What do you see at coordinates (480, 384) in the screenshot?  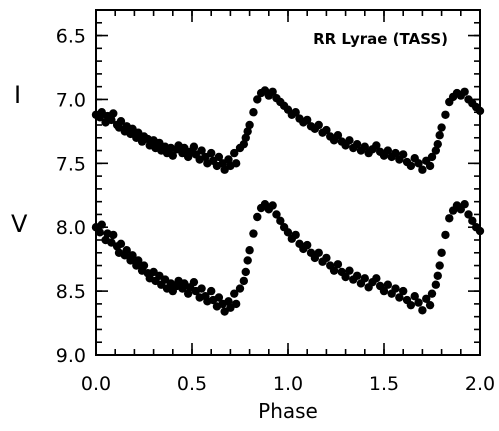 I see `x-tick-label: 2.0` at bounding box center [480, 384].